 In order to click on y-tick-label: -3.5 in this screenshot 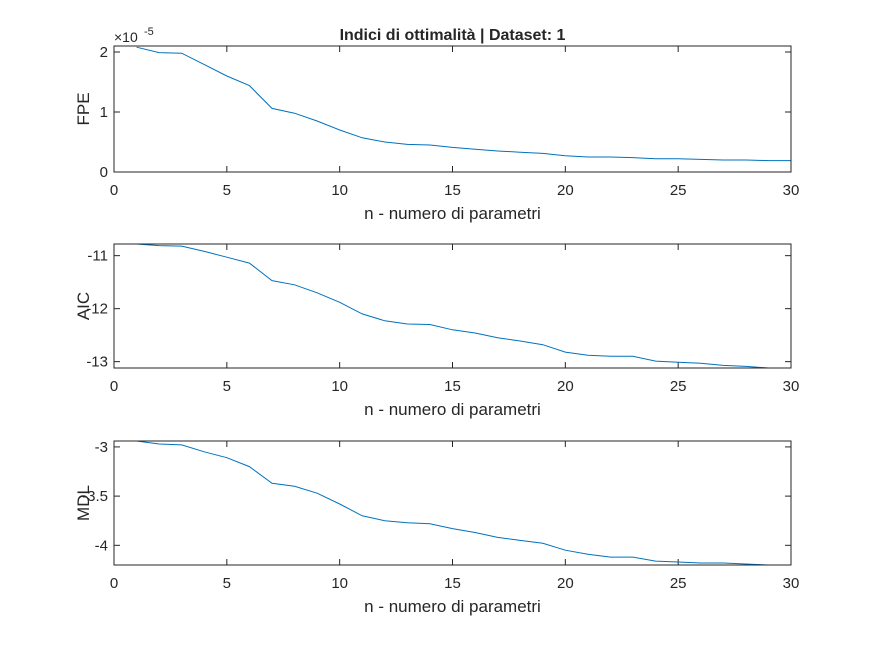, I will do `click(95, 496)`.